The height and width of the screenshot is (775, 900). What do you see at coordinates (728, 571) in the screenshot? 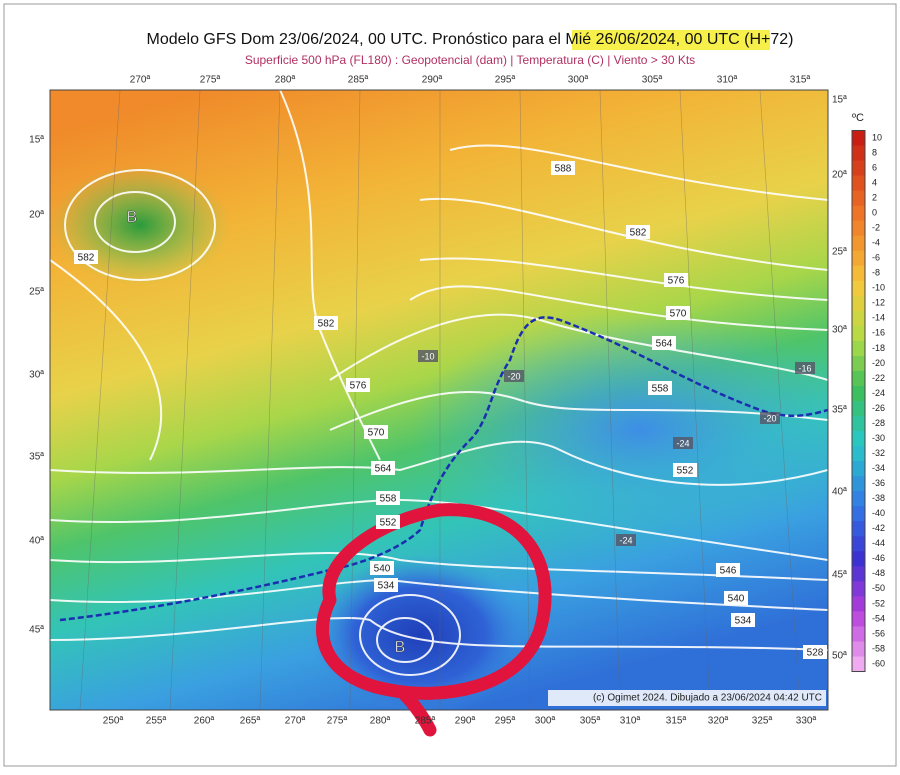
I see `contour-label: 546` at bounding box center [728, 571].